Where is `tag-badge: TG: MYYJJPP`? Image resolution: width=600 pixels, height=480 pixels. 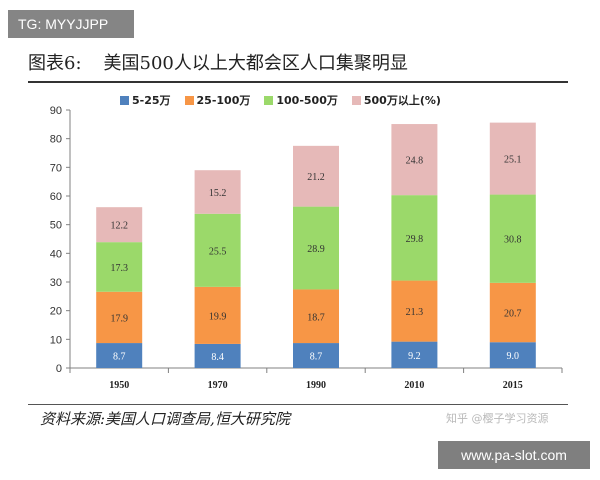 tag-badge: TG: MYYJJPP is located at coordinates (71, 24).